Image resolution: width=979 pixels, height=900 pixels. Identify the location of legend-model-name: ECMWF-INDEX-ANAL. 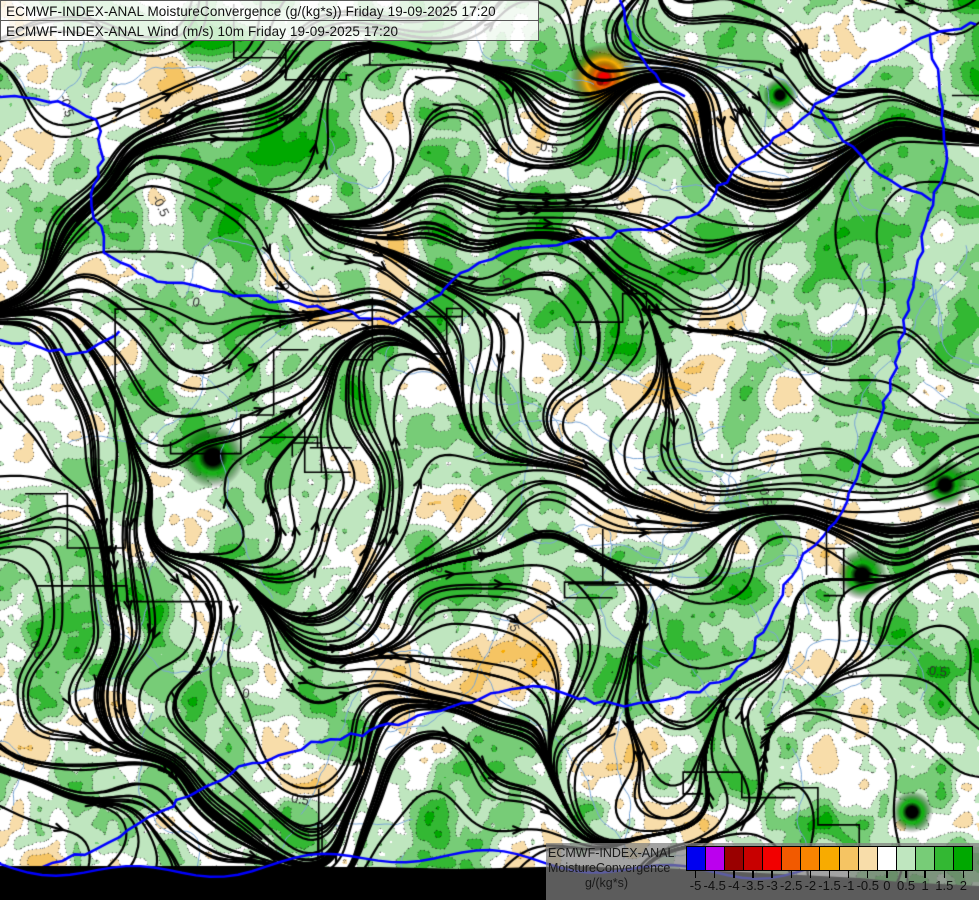
(611, 853).